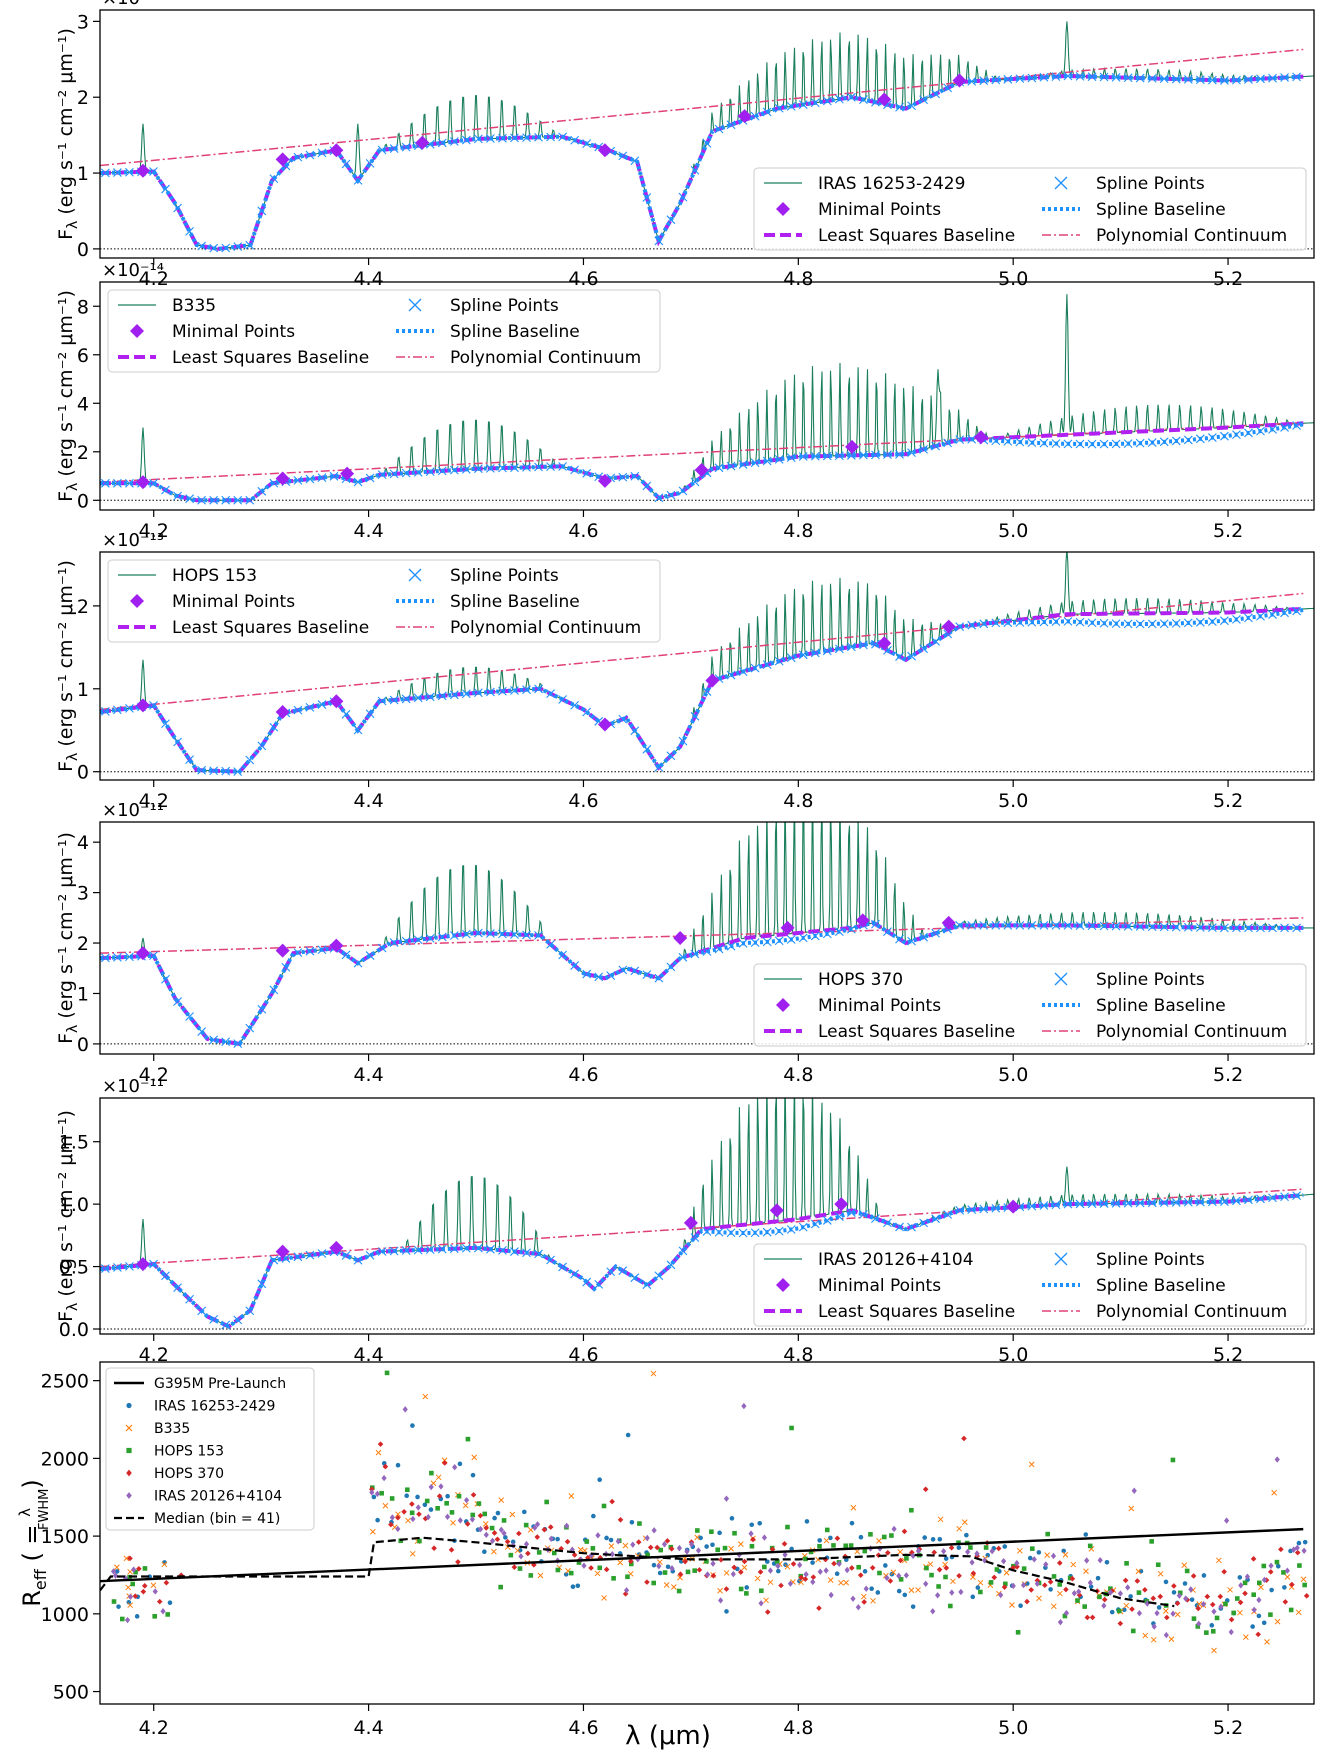 The image size is (1320, 1752). What do you see at coordinates (68, 666) in the screenshot?
I see `y-axis-label: Fλ (erg s⁻¹ cm⁻² μm⁻¹)` at bounding box center [68, 666].